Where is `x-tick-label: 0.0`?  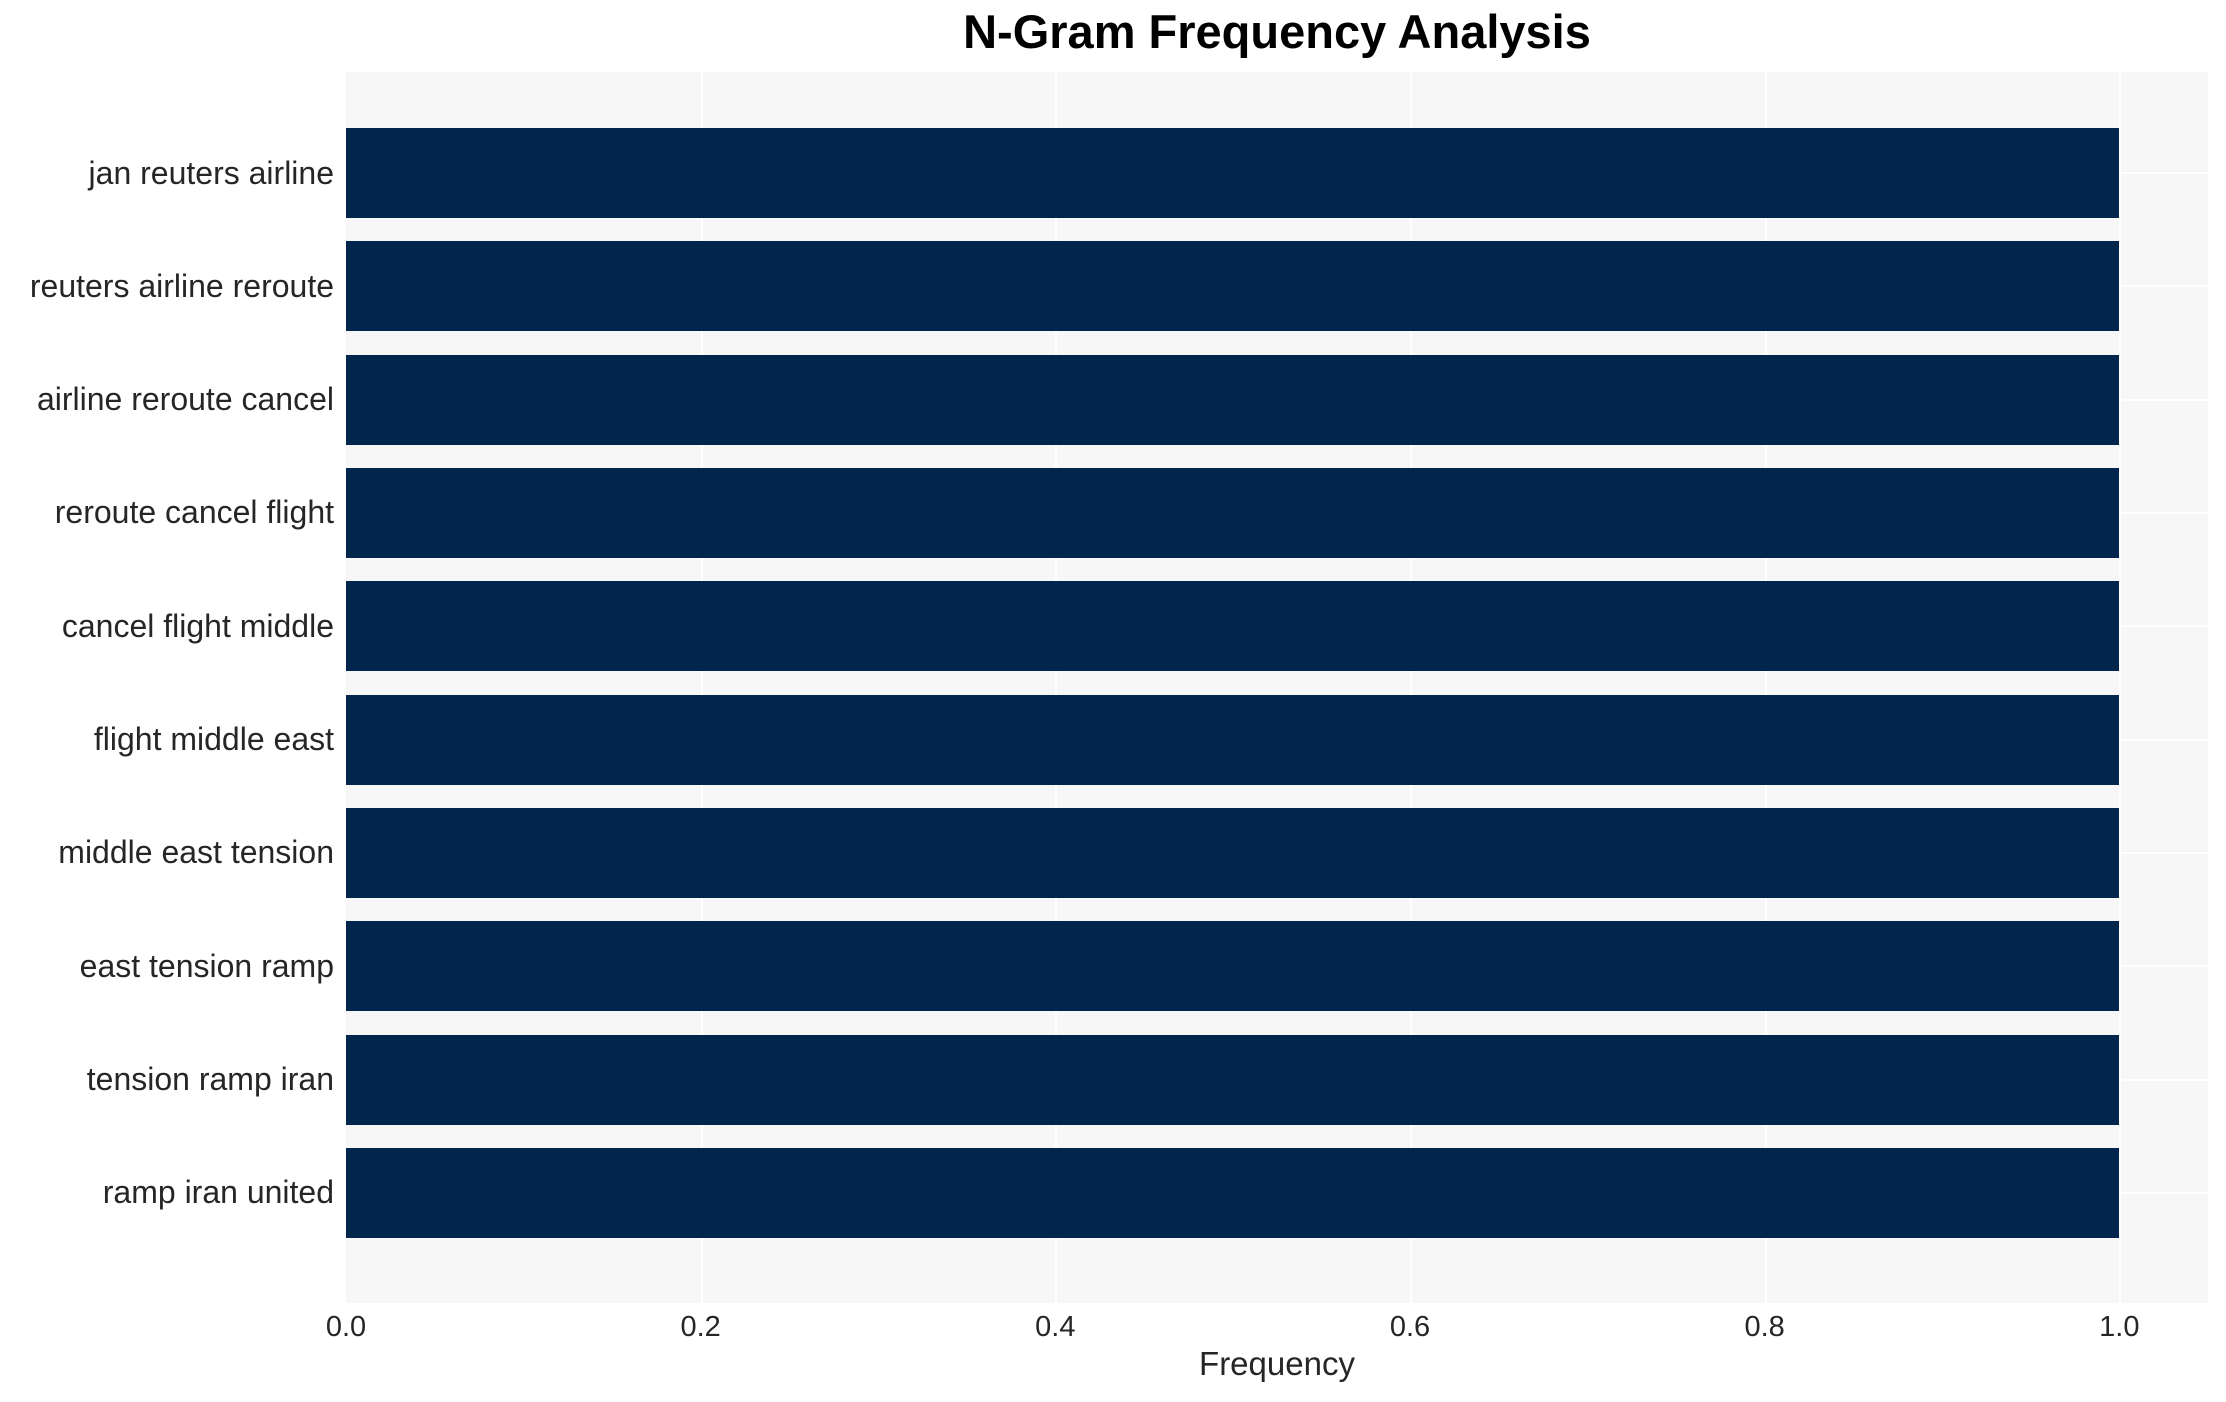
x-tick-label: 0.0 is located at coordinates (346, 1327).